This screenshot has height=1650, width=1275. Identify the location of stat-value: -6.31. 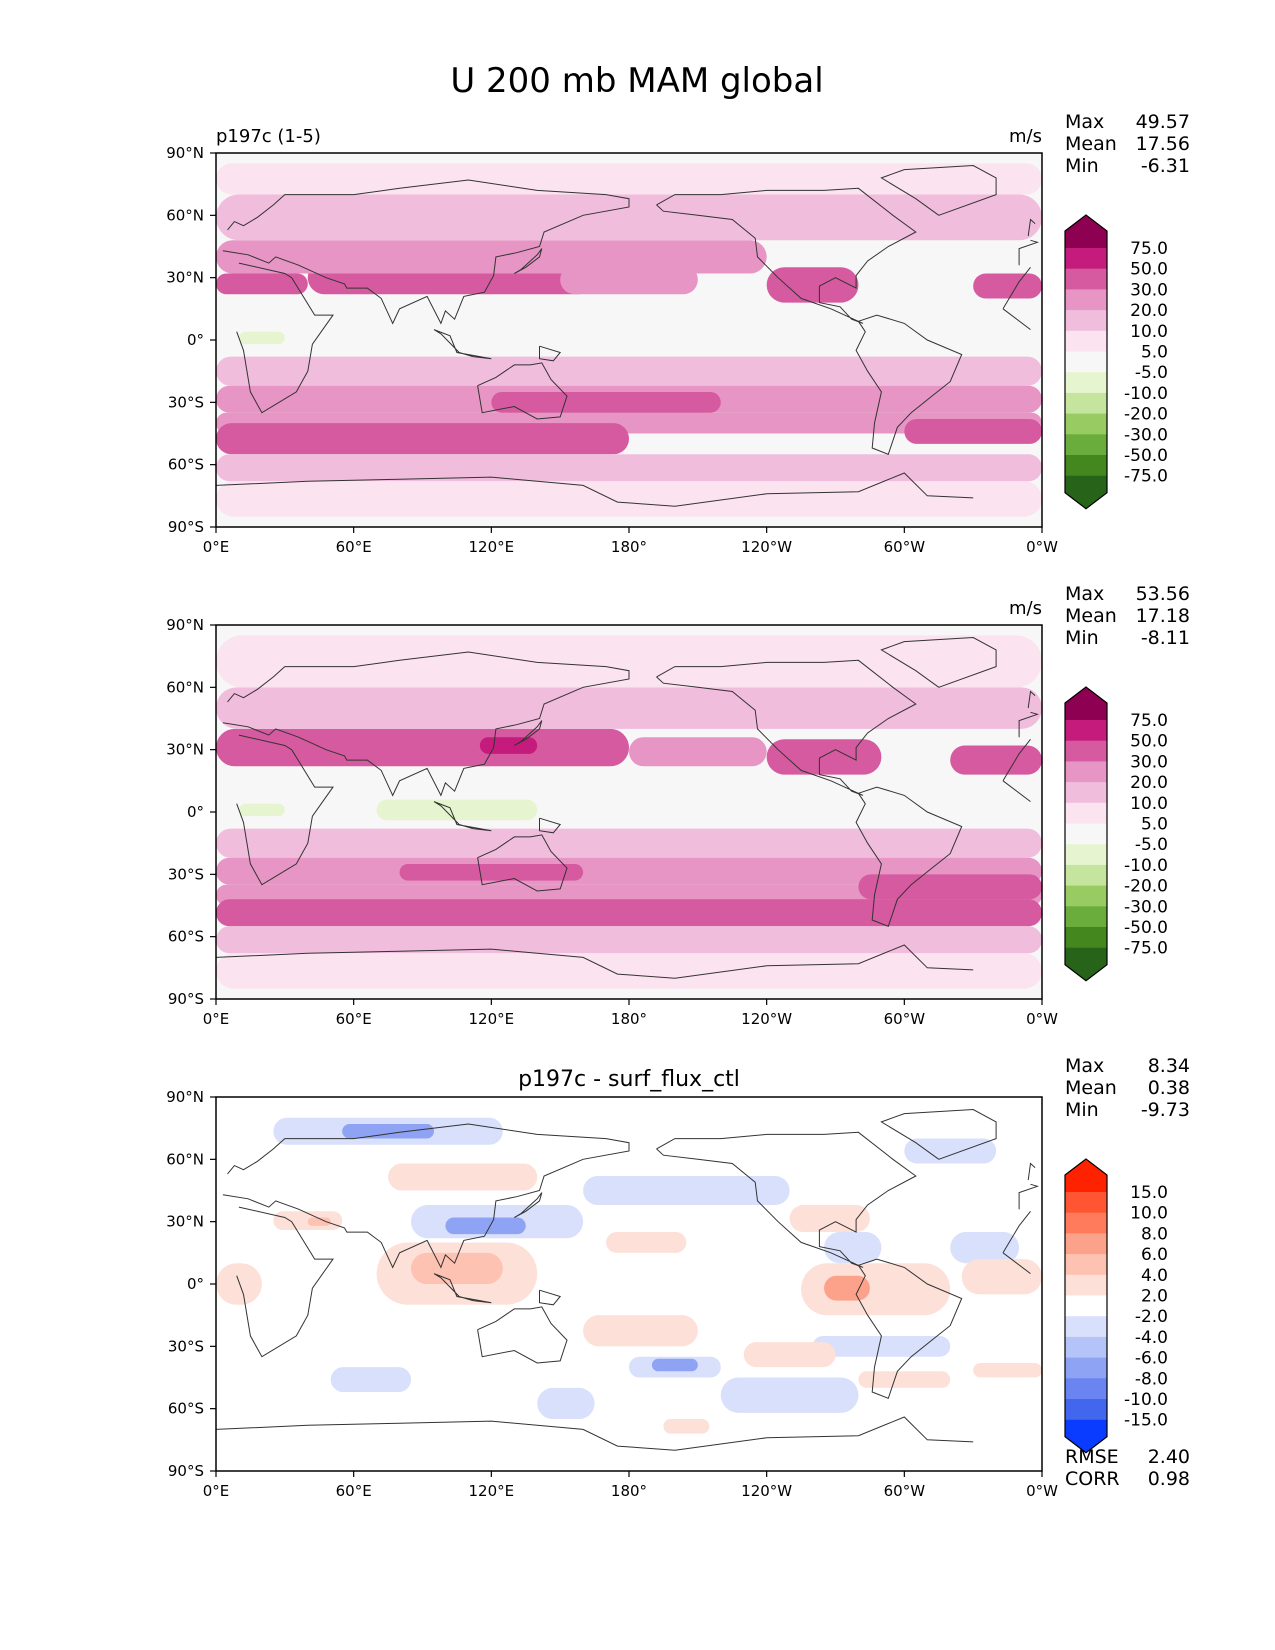
(1165, 166).